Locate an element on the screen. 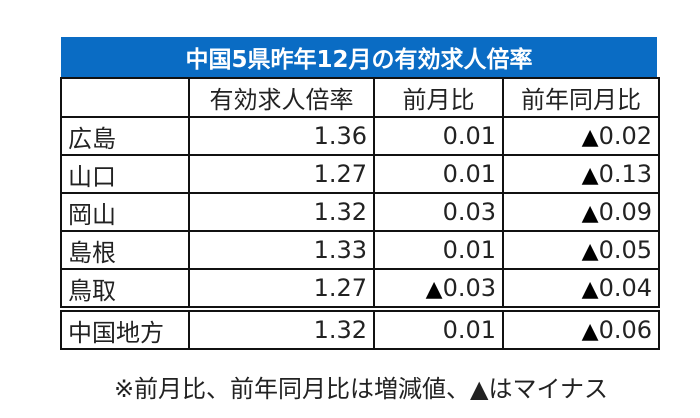  region-cell: 山口 is located at coordinates (125, 174).